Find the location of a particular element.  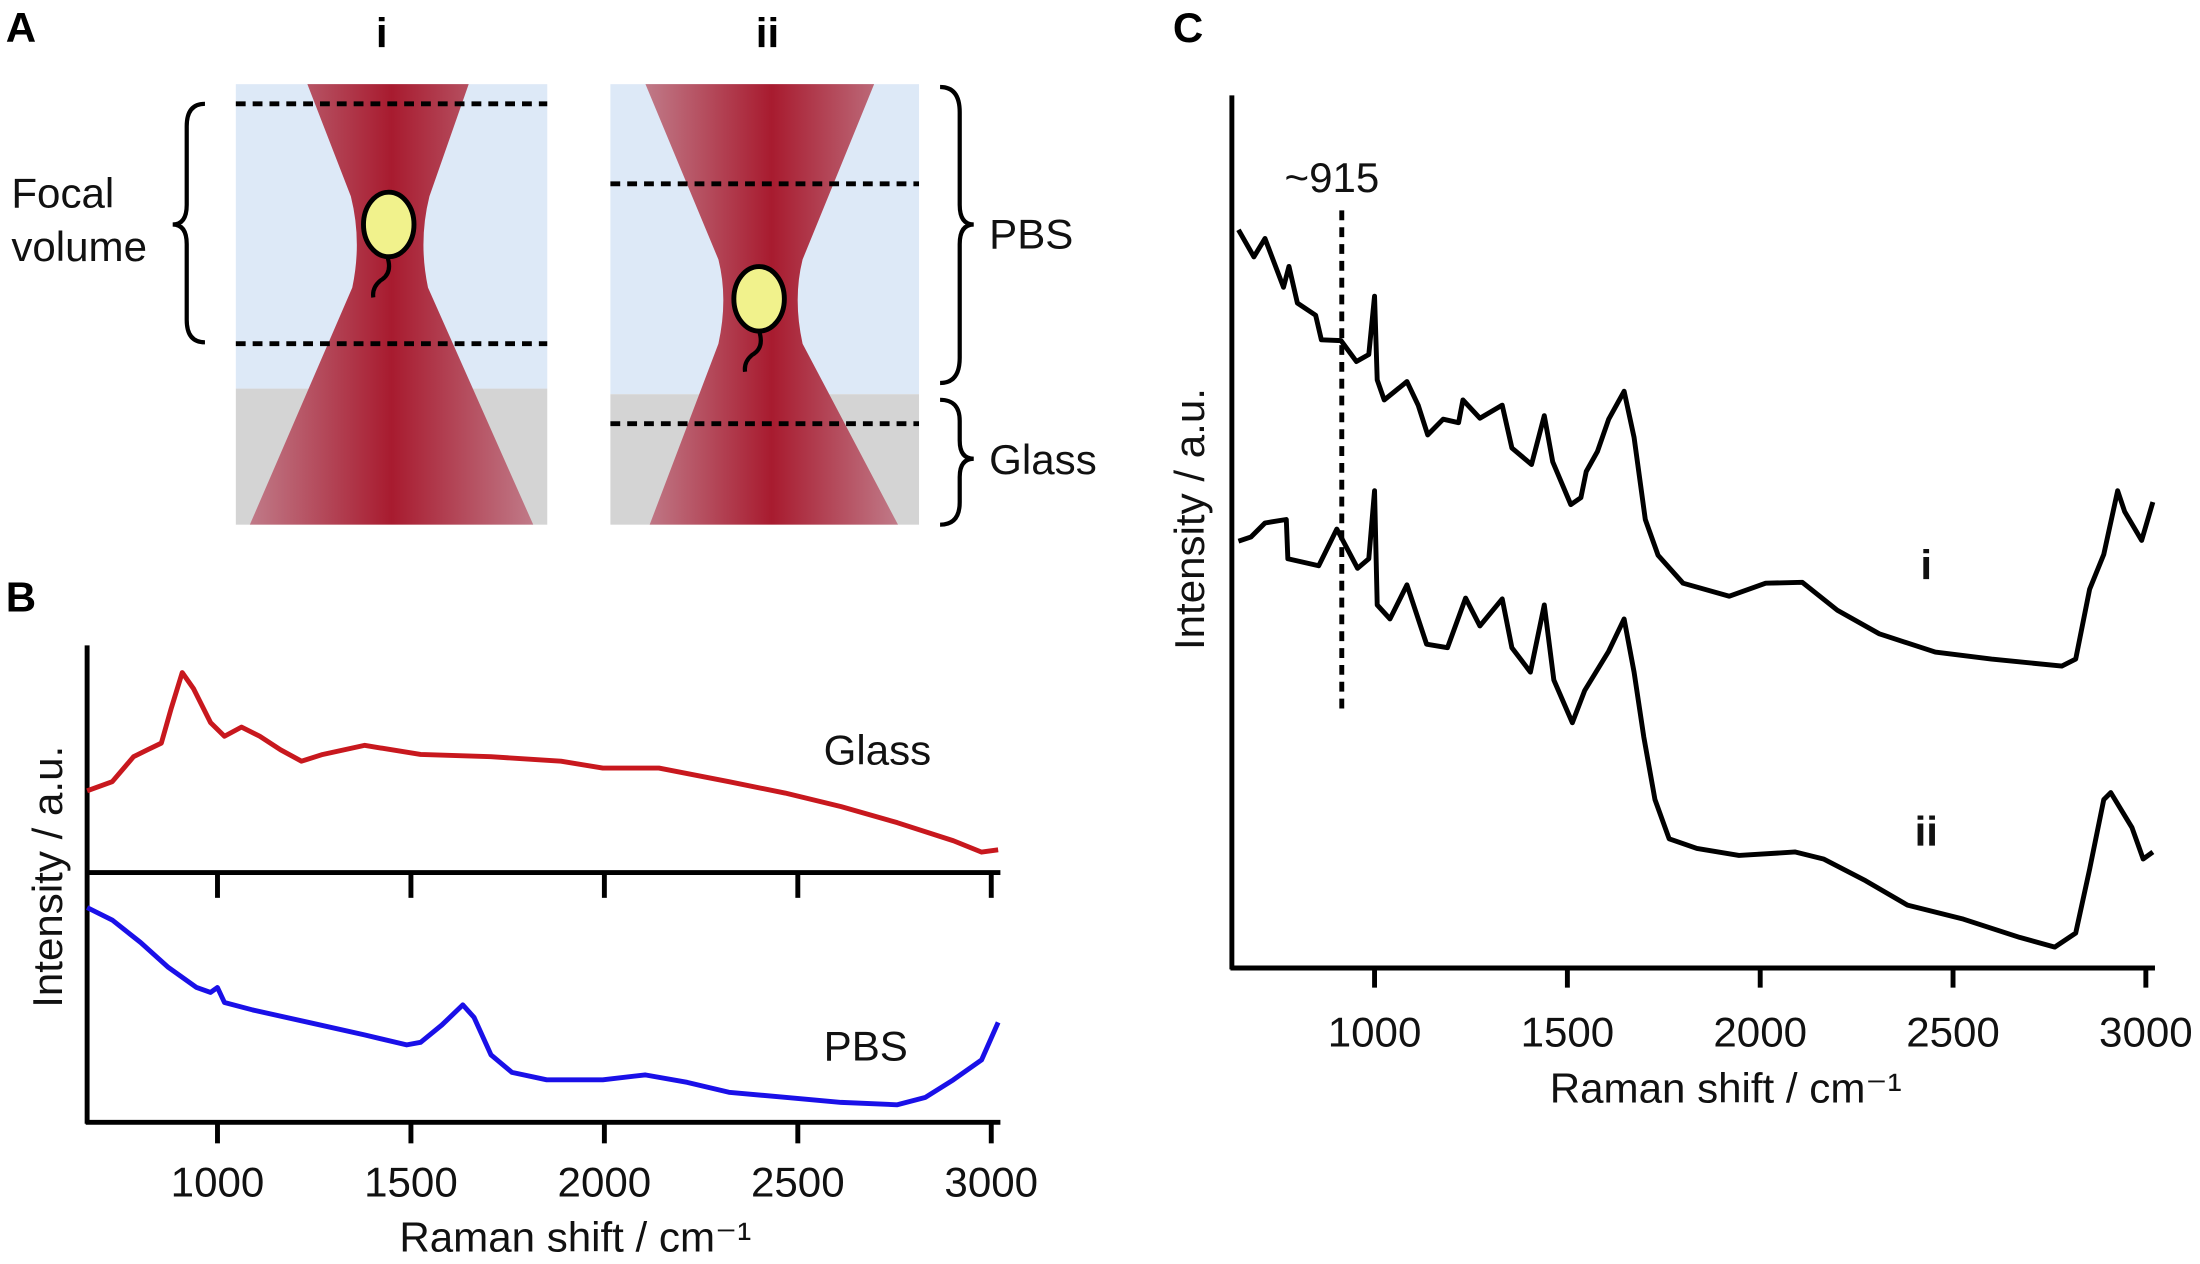

pbs-brace is located at coordinates (956, 235).